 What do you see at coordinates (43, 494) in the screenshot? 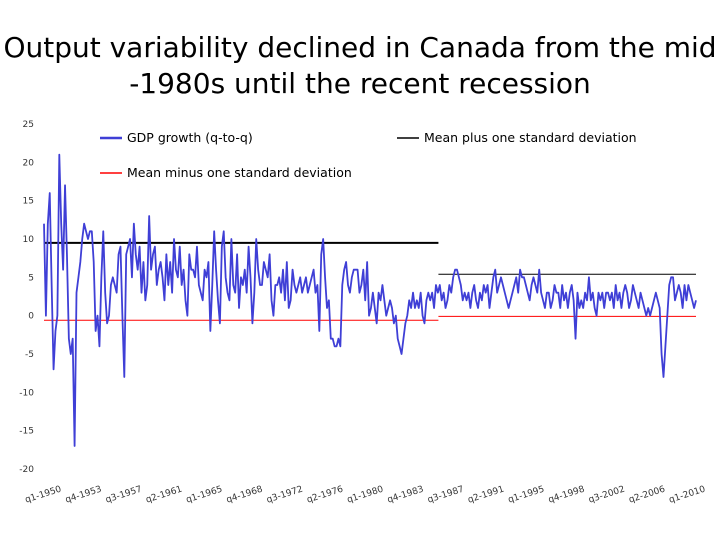
I see `x-tick-label: q1-1950` at bounding box center [43, 494].